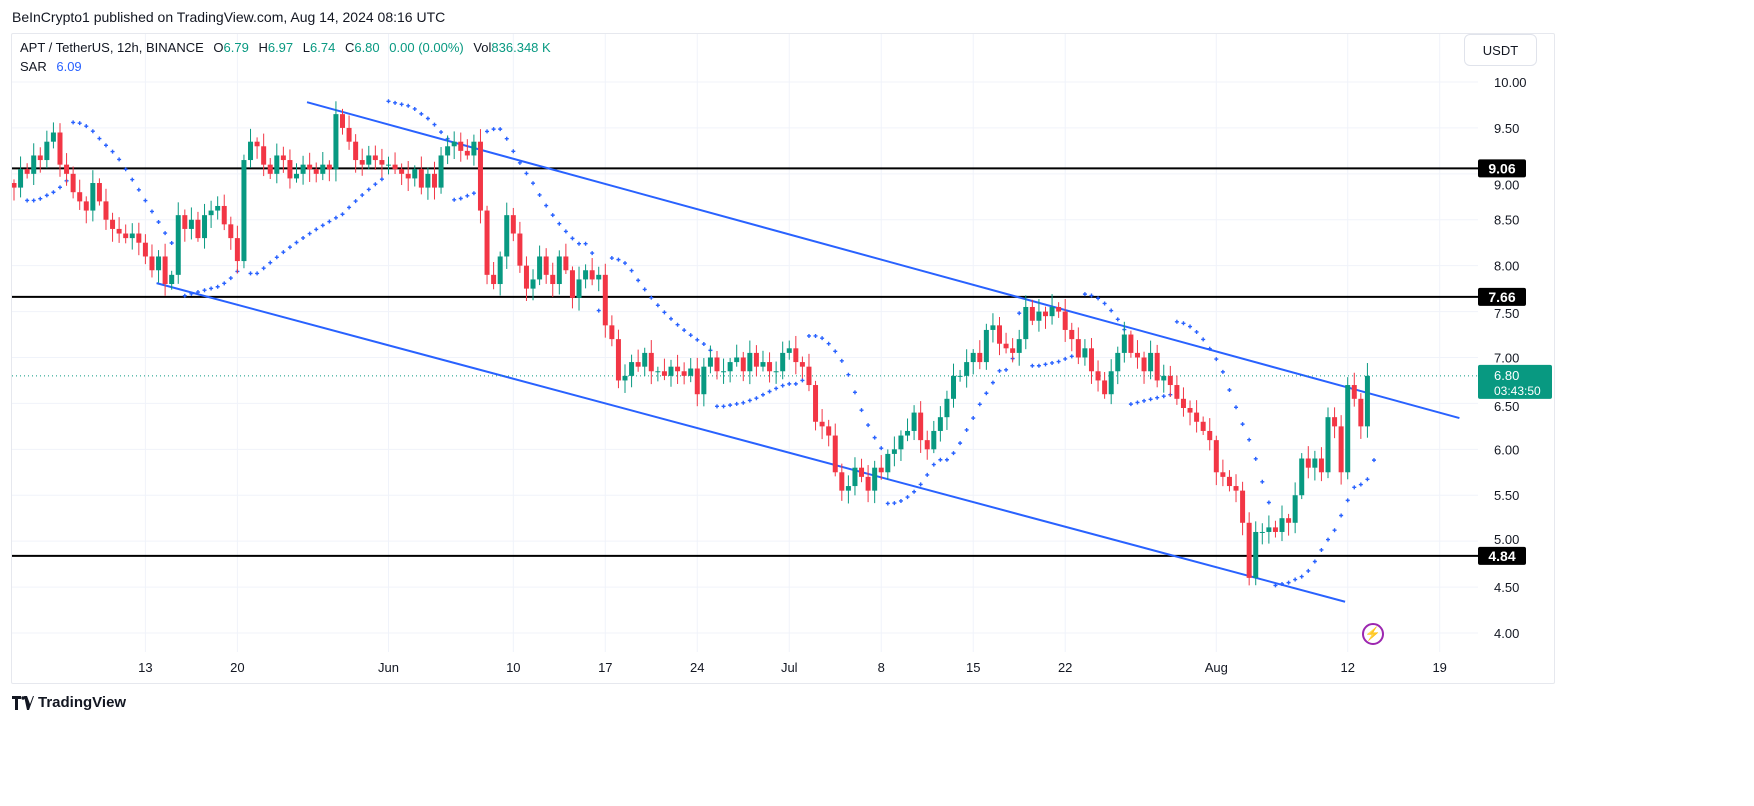 This screenshot has width=1754, height=806. Describe the element at coordinates (605, 667) in the screenshot. I see `time-tick-label: 17` at that location.